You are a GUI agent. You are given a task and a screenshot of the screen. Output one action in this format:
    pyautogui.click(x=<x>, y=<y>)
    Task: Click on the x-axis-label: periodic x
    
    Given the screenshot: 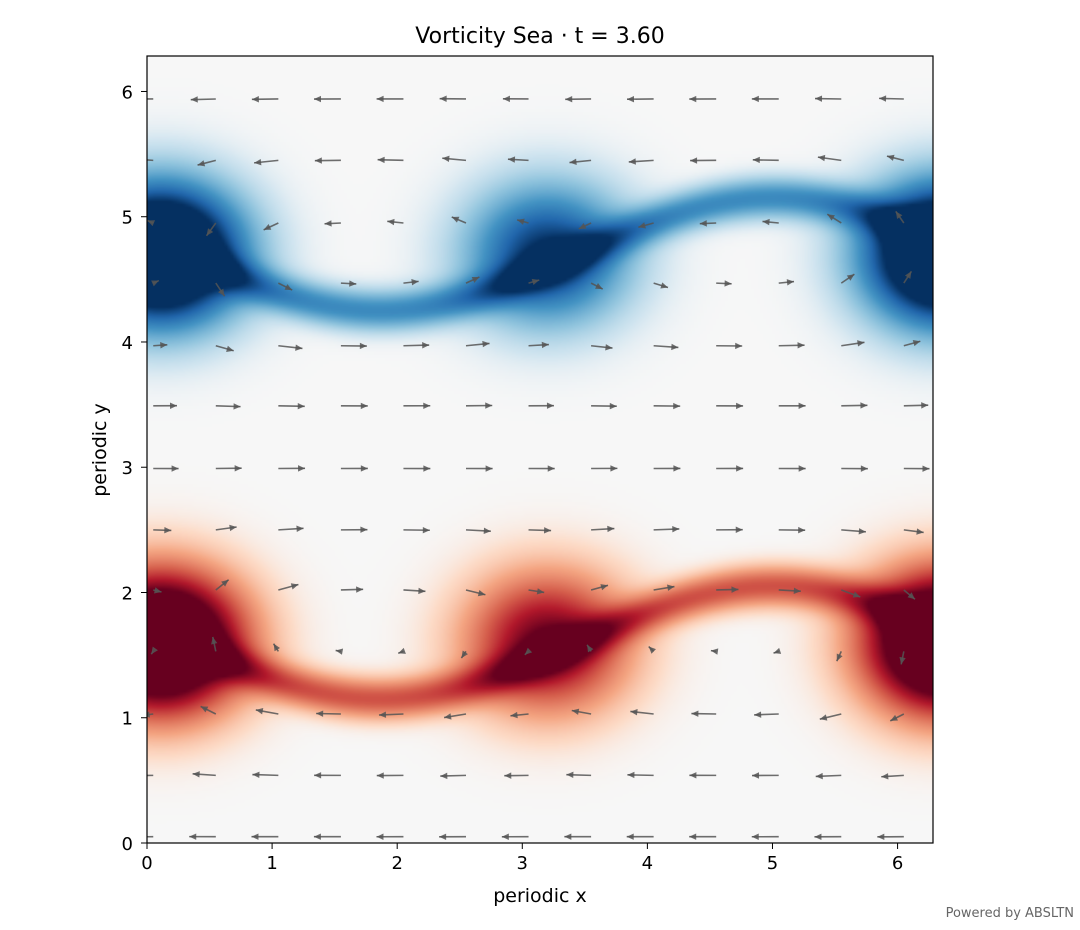 What is the action you would take?
    pyautogui.click(x=540, y=896)
    